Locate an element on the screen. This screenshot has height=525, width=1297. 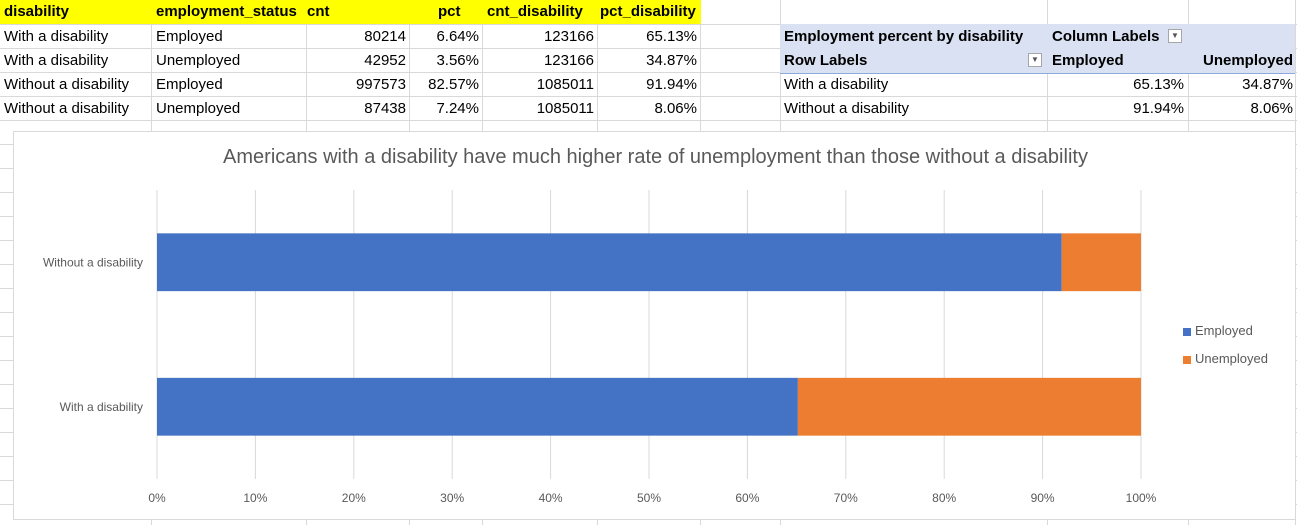
table-cell: 42952 is located at coordinates (385, 60).